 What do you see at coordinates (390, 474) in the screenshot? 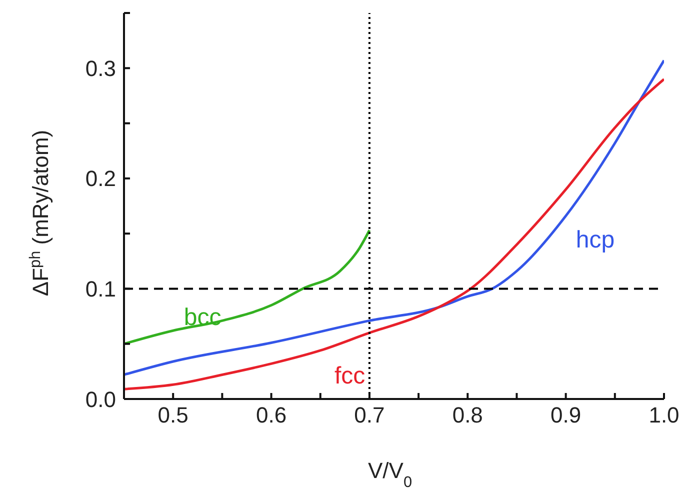
I see `x-axis-title: V/V$_{0}$` at bounding box center [390, 474].